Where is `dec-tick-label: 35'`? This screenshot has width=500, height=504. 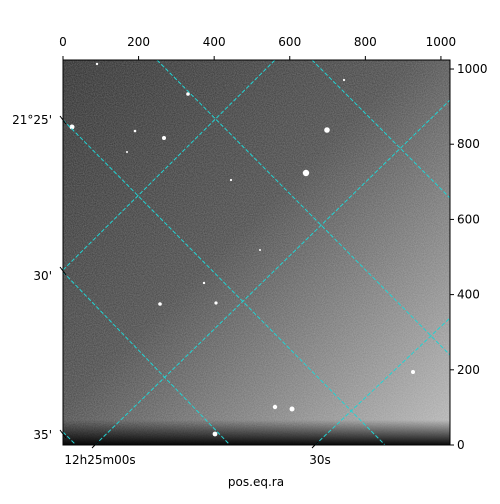
dec-tick-label: 35' is located at coordinates (42, 435).